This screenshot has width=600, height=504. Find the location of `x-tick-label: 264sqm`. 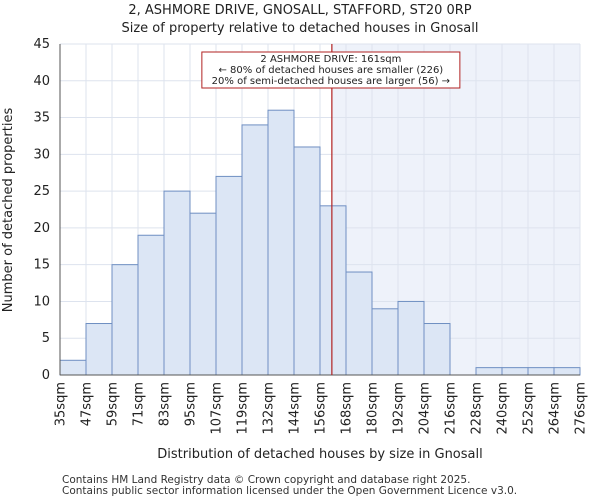

x-tick-label: 264sqm is located at coordinates (555, 408).